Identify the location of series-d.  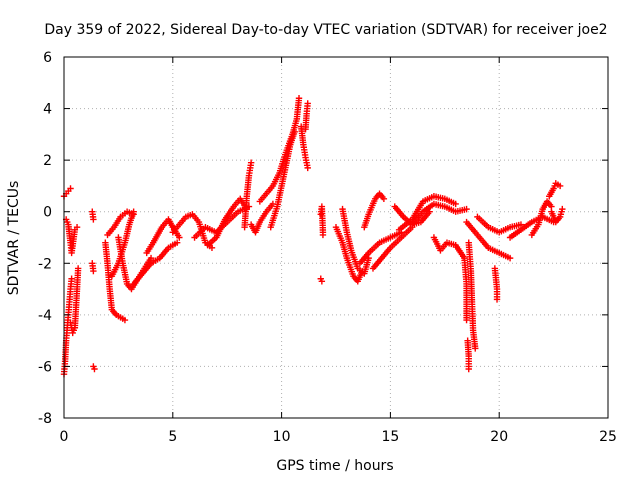
(74, 301).